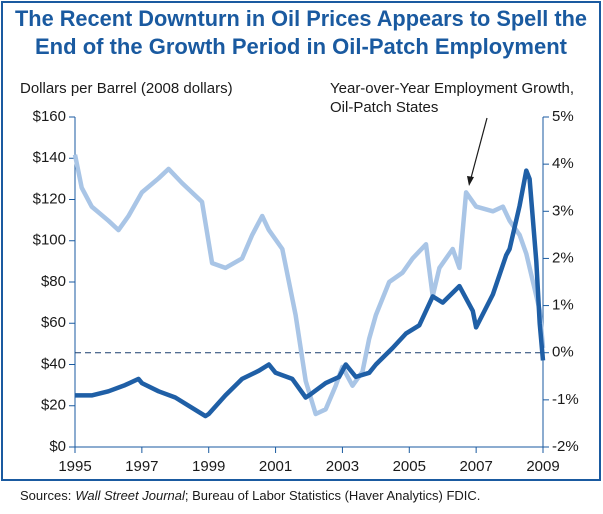 This screenshot has width=603, height=514. Describe the element at coordinates (409, 466) in the screenshot. I see `x-tick-label: 2005` at that location.